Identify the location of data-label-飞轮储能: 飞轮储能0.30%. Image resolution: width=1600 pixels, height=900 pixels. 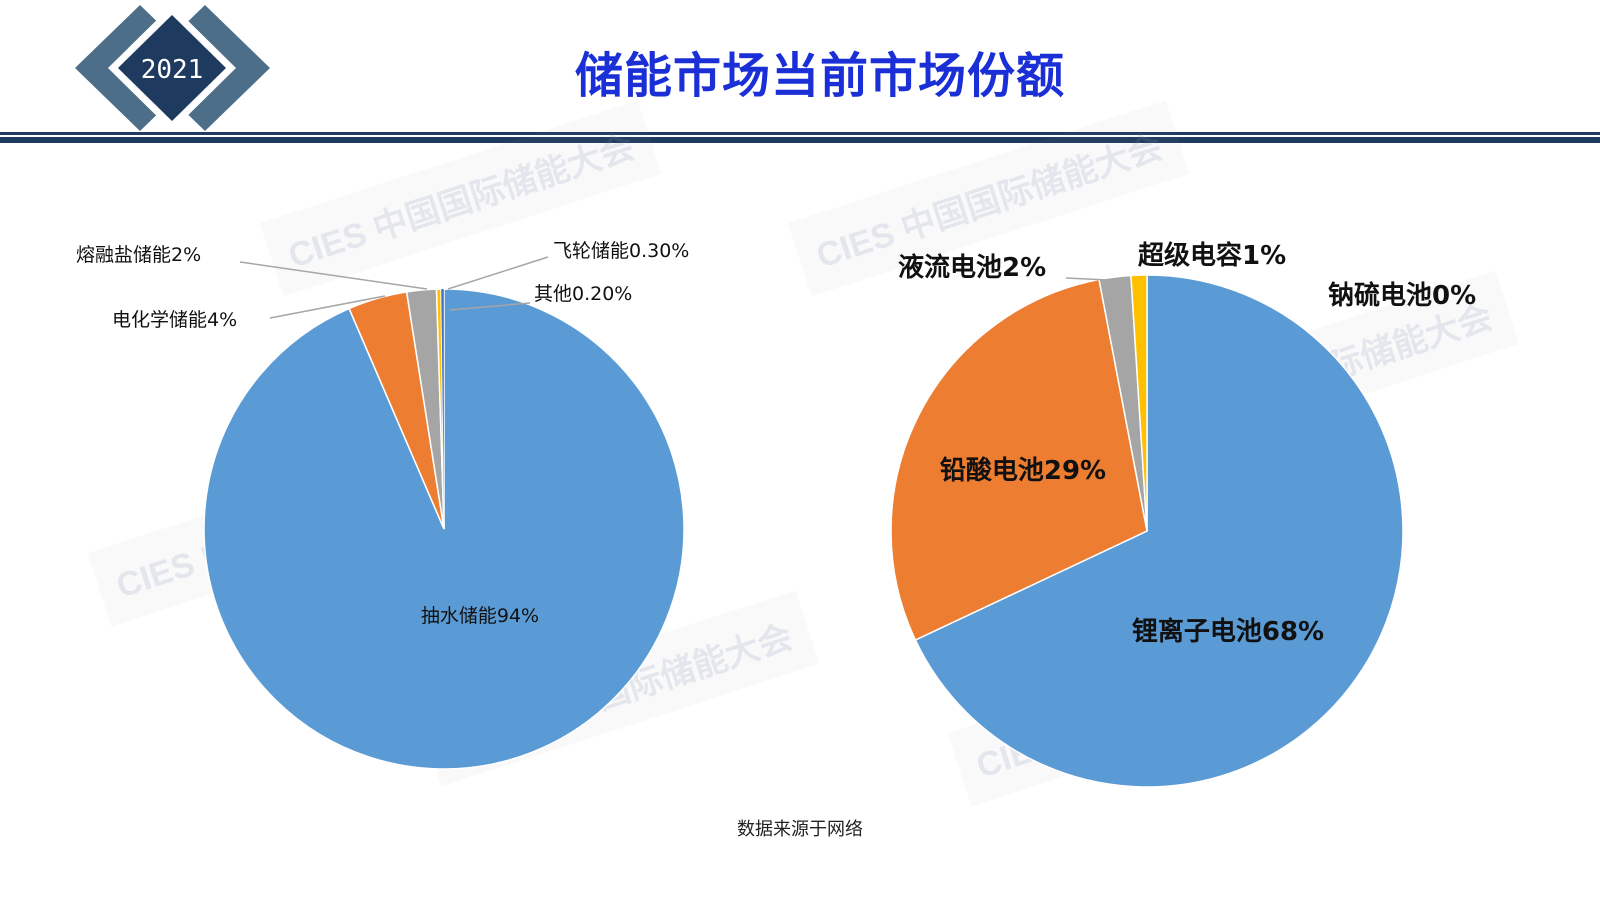
(621, 251).